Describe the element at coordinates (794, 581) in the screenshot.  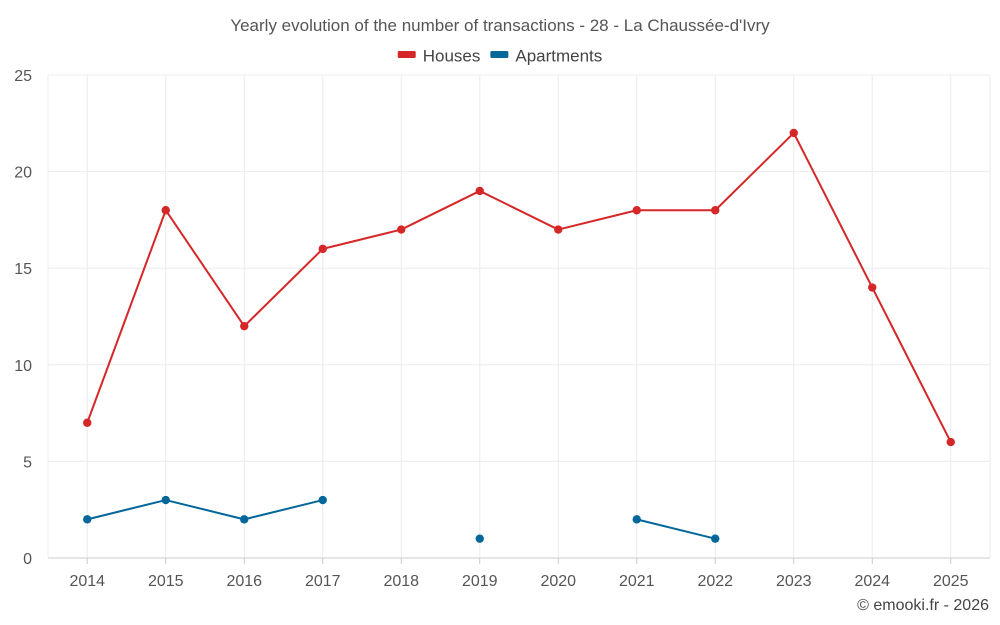
I see `x-tick-label: 2023` at that location.